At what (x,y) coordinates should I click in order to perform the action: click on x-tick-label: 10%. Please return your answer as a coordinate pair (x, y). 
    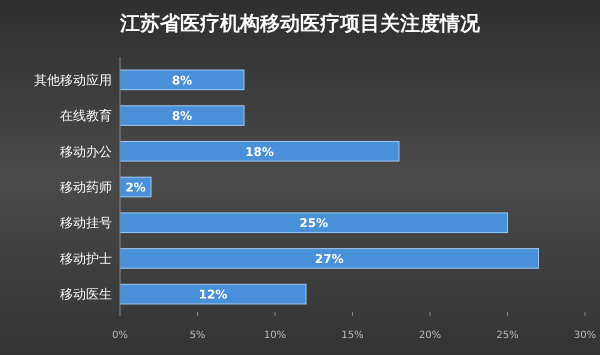
    Looking at the image, I should click on (275, 335).